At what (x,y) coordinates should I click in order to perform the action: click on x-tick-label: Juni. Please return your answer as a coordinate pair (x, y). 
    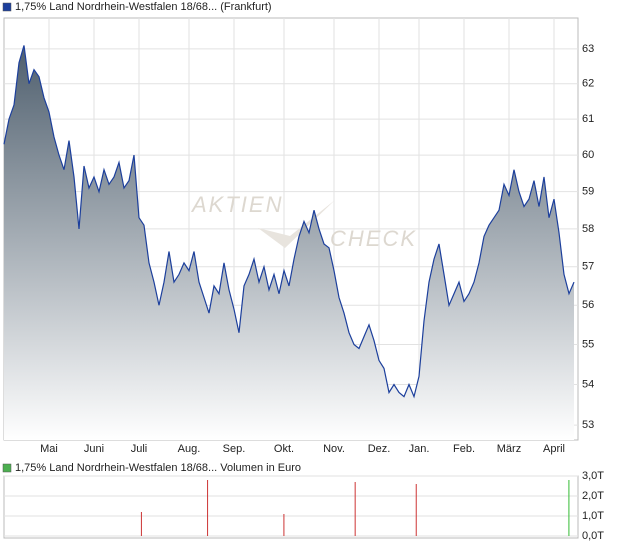
    Looking at the image, I should click on (94, 449).